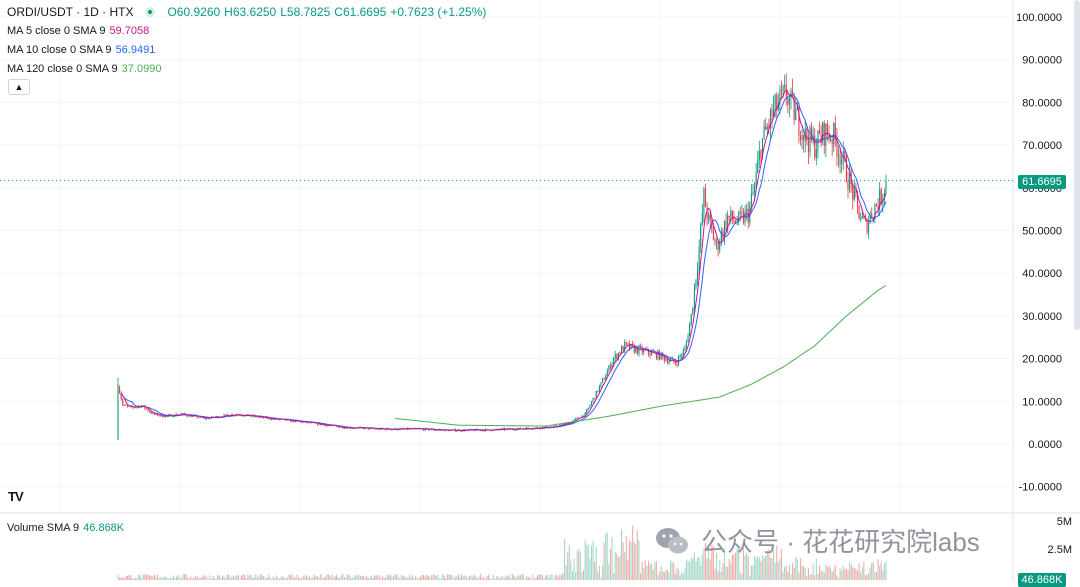  Describe the element at coordinates (78, 31) in the screenshot. I see `indicator-ma5: MA 5 close 0 SMA 9 59.7058` at that location.